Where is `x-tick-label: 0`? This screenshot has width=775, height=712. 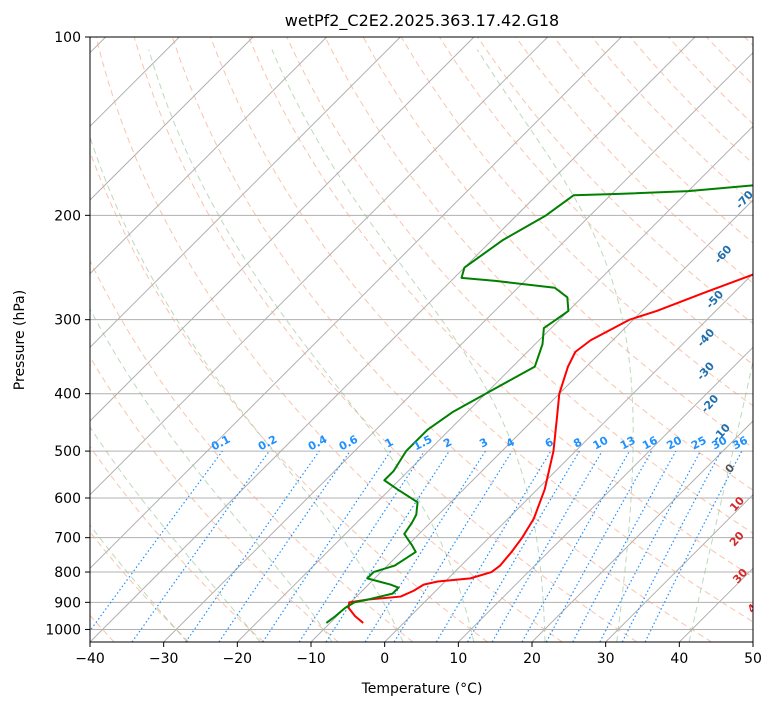 x-tick-label: 0 is located at coordinates (384, 659).